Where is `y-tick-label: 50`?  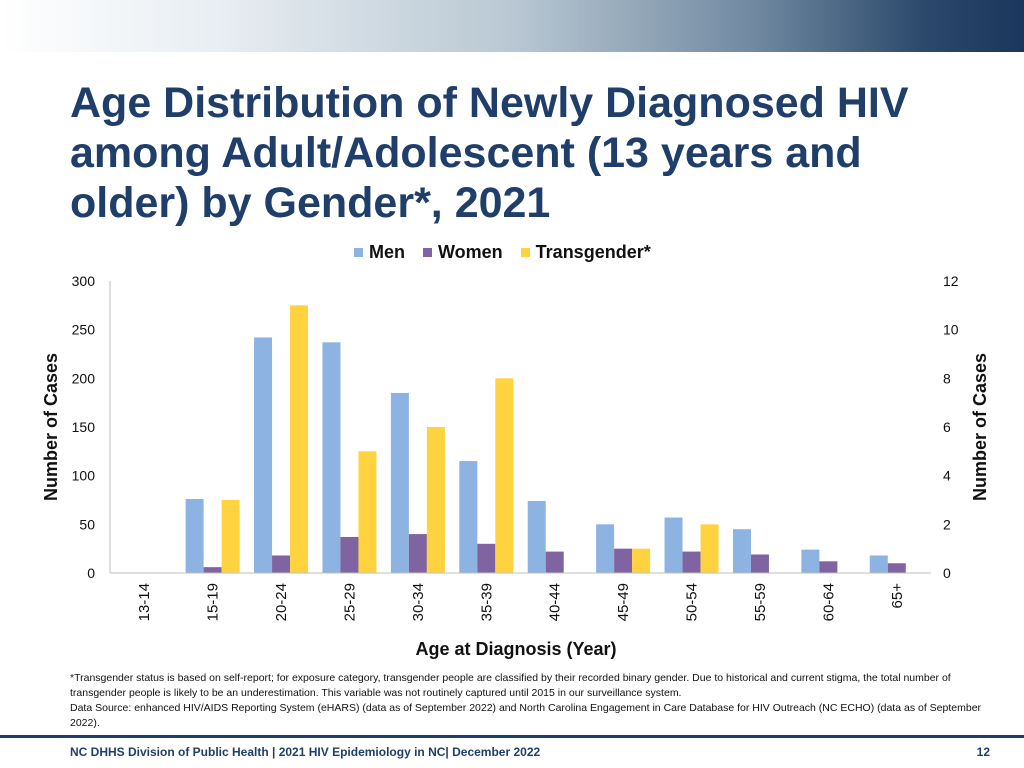 y-tick-label: 50 is located at coordinates (87, 524).